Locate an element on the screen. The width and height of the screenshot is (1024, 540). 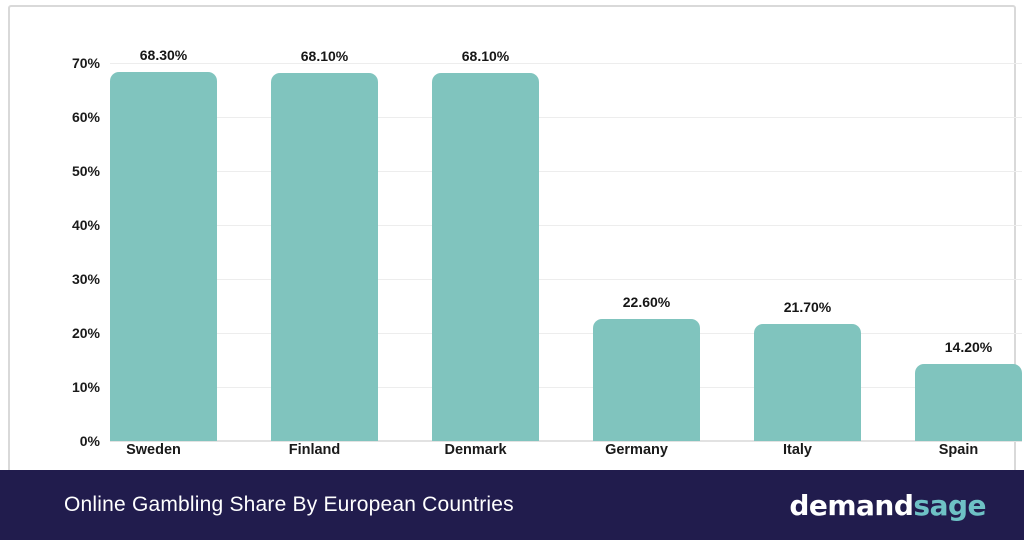
demandsage-logo: demandsage is located at coordinates (887, 505).